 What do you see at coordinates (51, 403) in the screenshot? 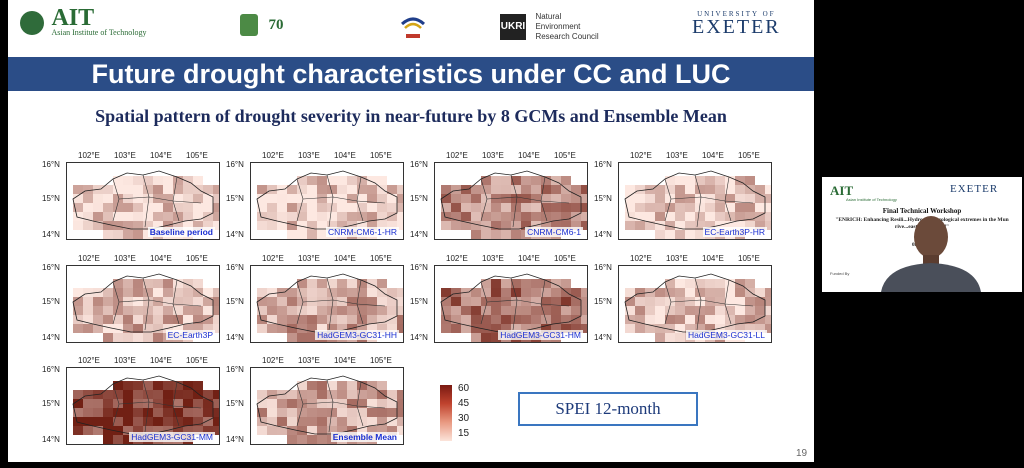
I see `latitude-label: 15°N` at bounding box center [51, 403].